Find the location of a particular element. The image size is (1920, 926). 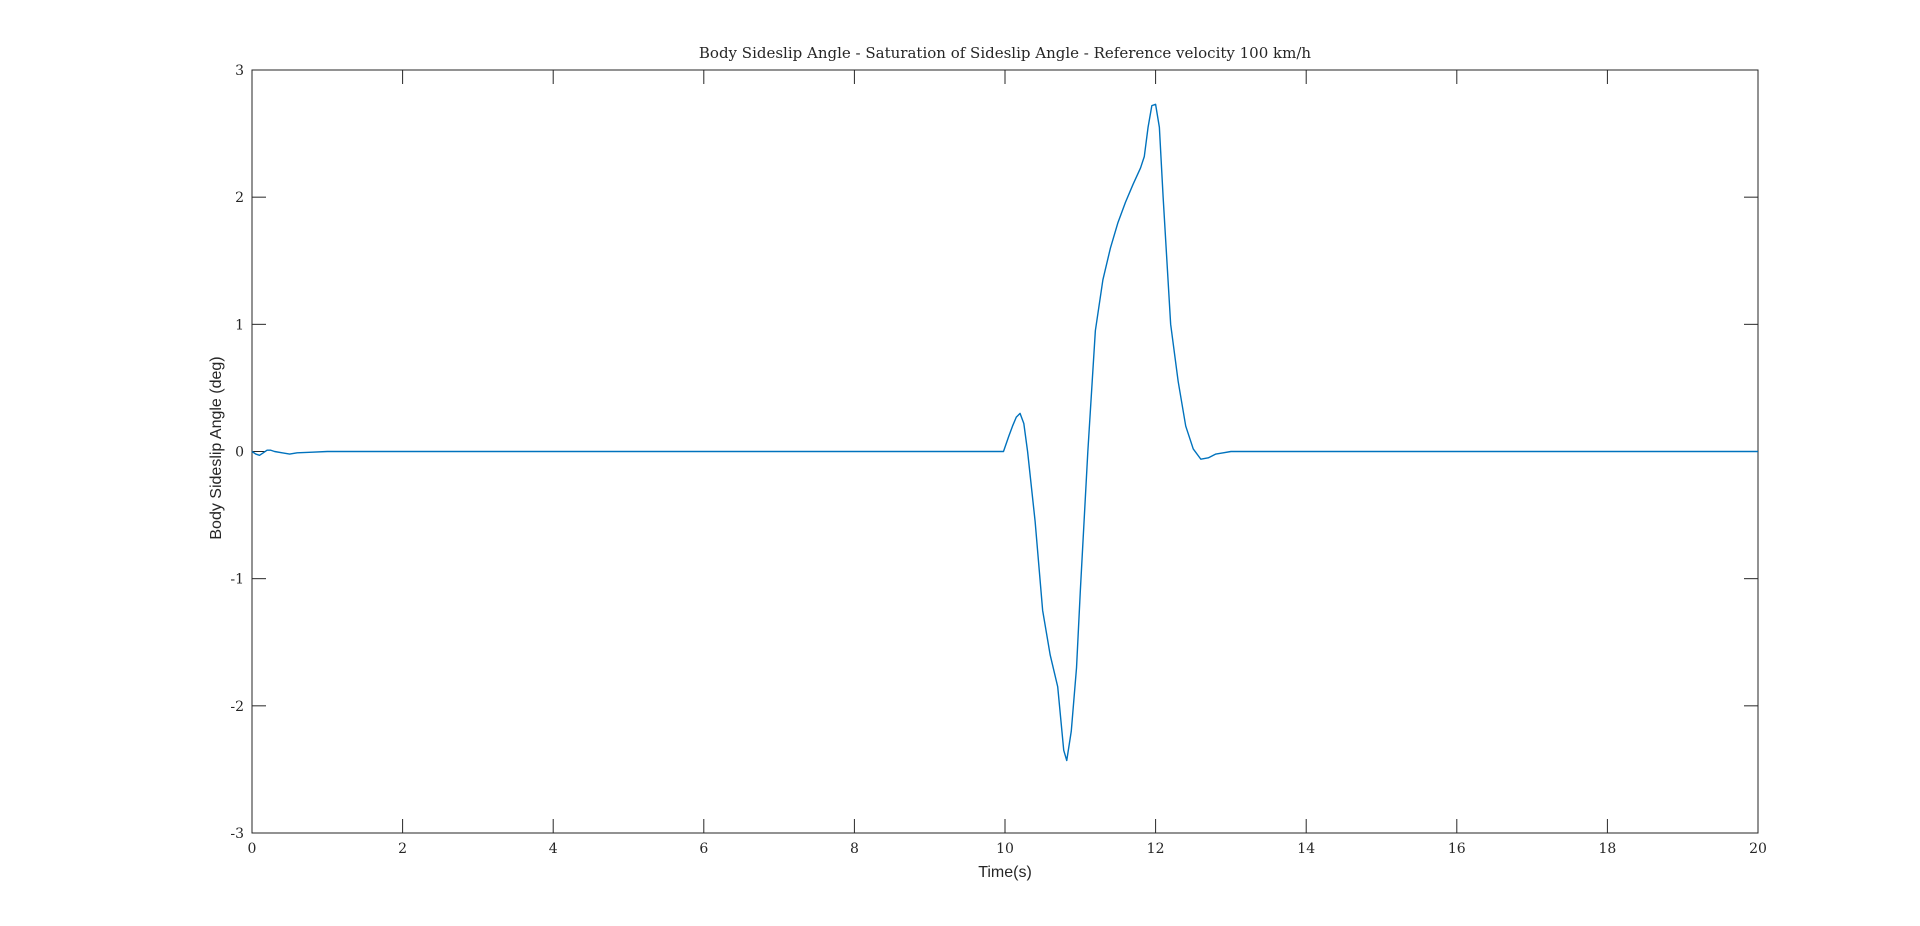

x-tick-label: 0 is located at coordinates (252, 849).